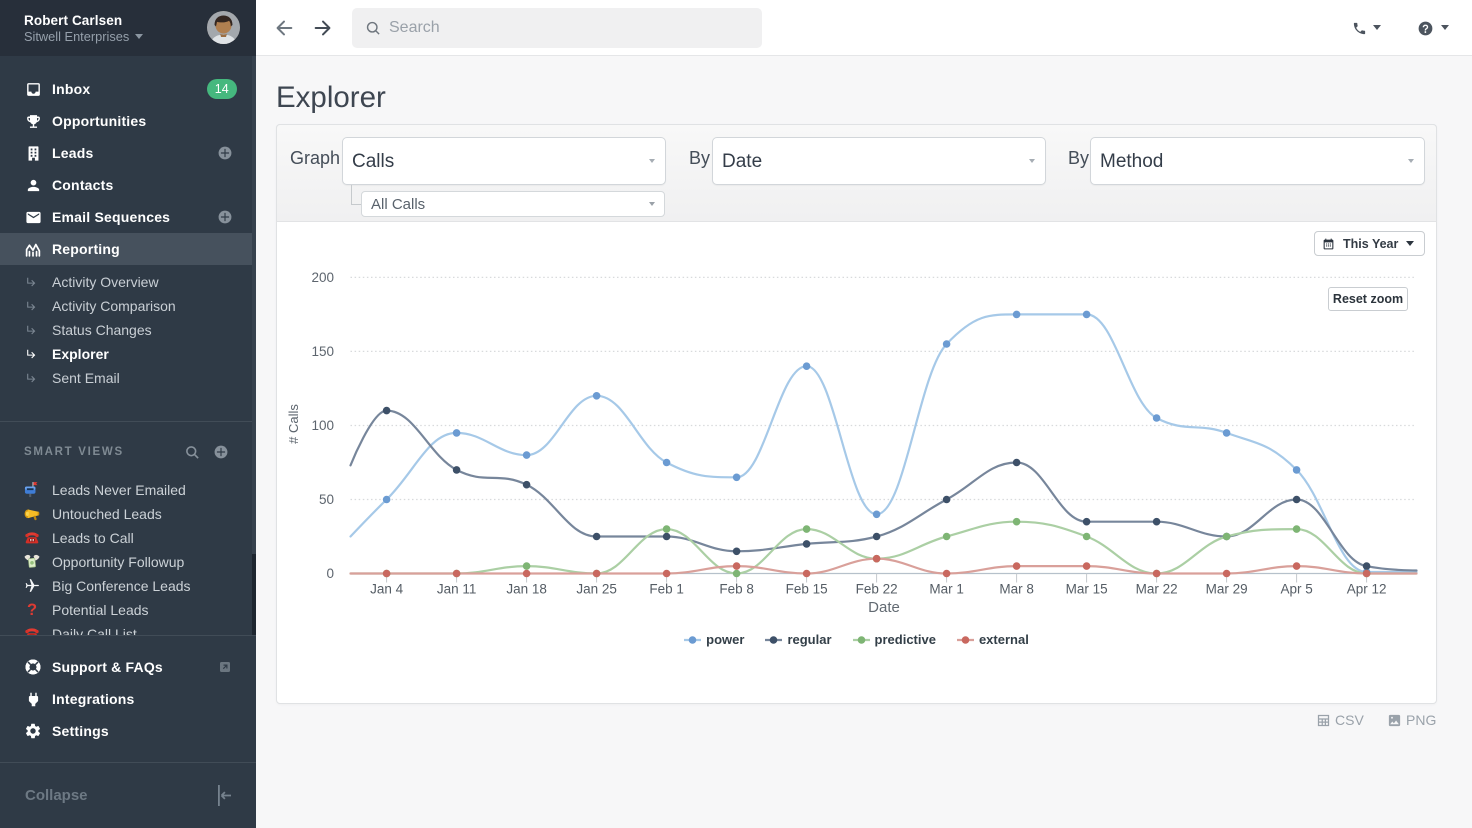 The image size is (1472, 828). I want to click on svg-text: Mar 29, so click(1227, 589).